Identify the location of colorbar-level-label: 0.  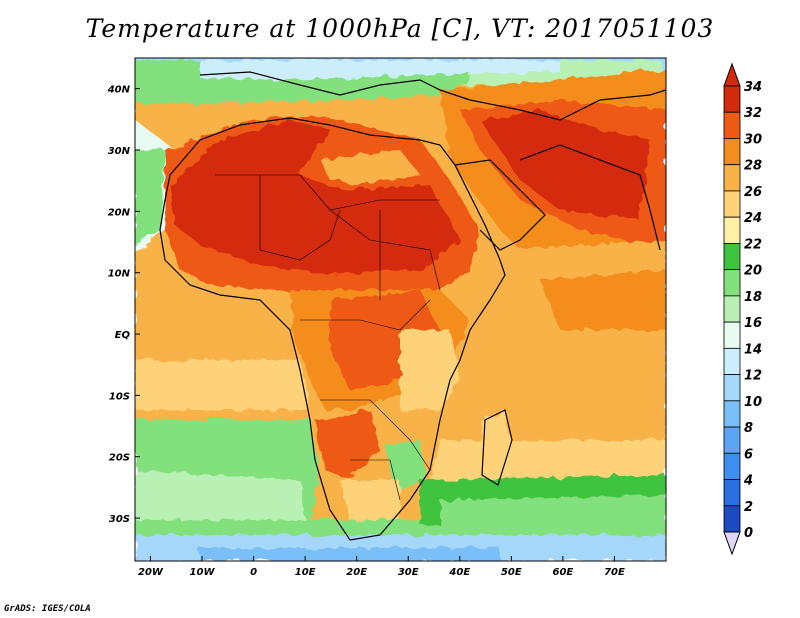
(748, 533).